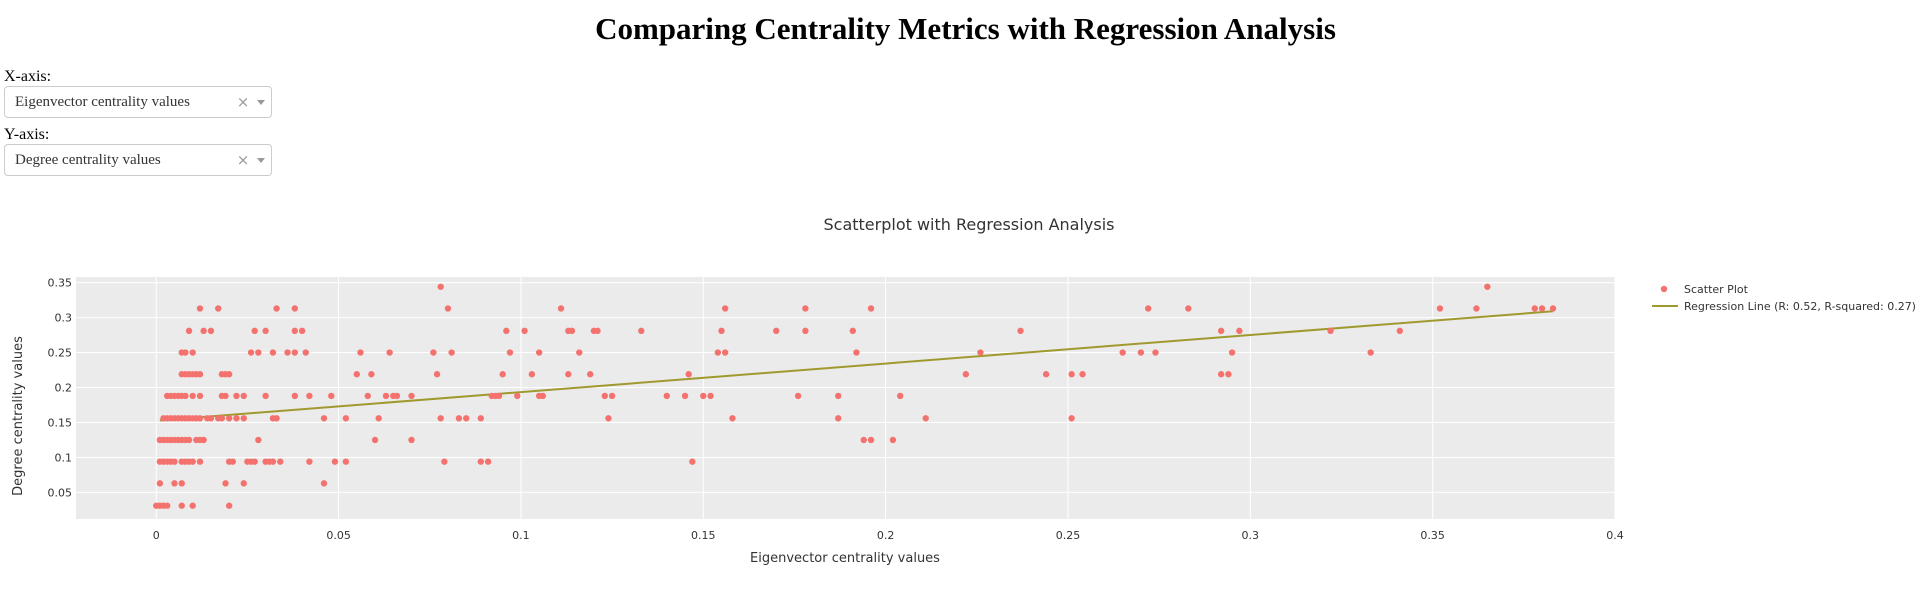 The height and width of the screenshot is (591, 1931). Describe the element at coordinates (64, 457) in the screenshot. I see `y-tick-label: 0.1` at that location.